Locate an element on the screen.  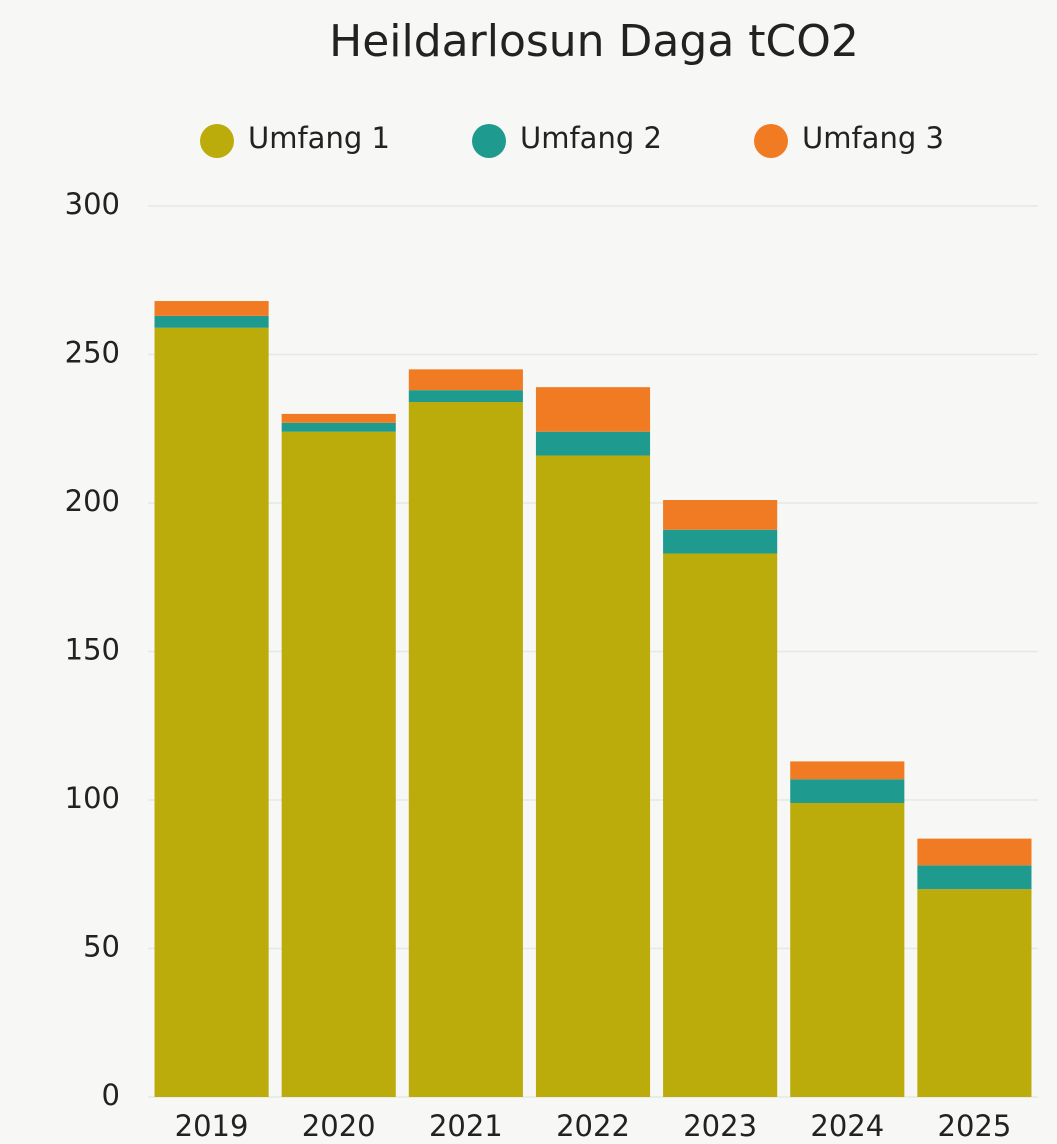
chart-title: Heildarlosun Daga tCO2 is located at coordinates (594, 41).